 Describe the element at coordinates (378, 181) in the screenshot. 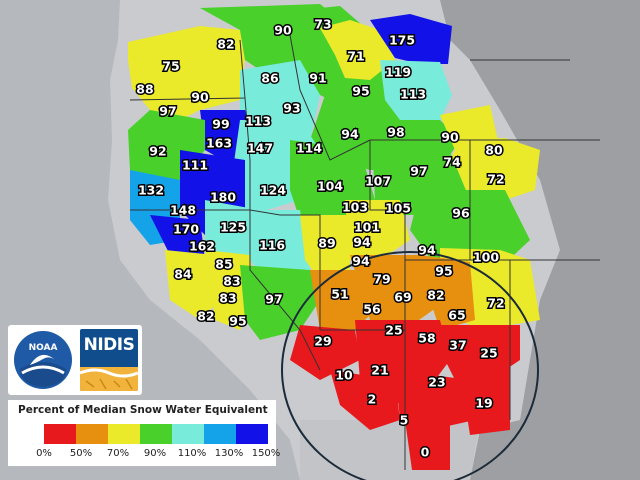

I see `basin-value-107: 107` at that location.